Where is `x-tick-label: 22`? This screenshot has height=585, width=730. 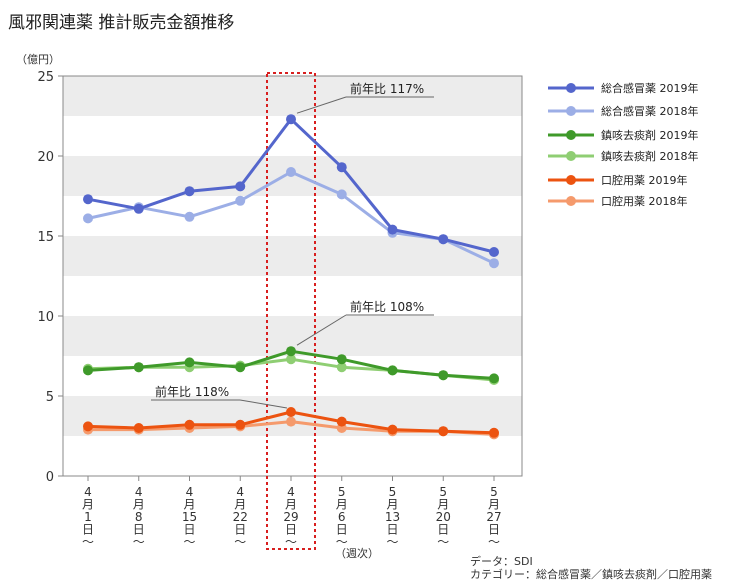 x-tick-label: 22 is located at coordinates (240, 517).